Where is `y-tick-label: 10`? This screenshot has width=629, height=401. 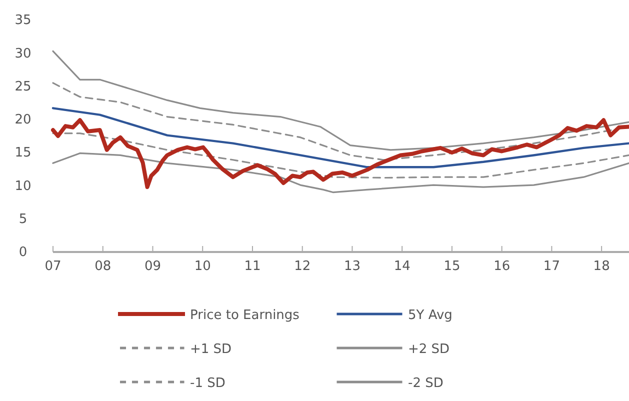 y-tick-label: 10 is located at coordinates (23, 186).